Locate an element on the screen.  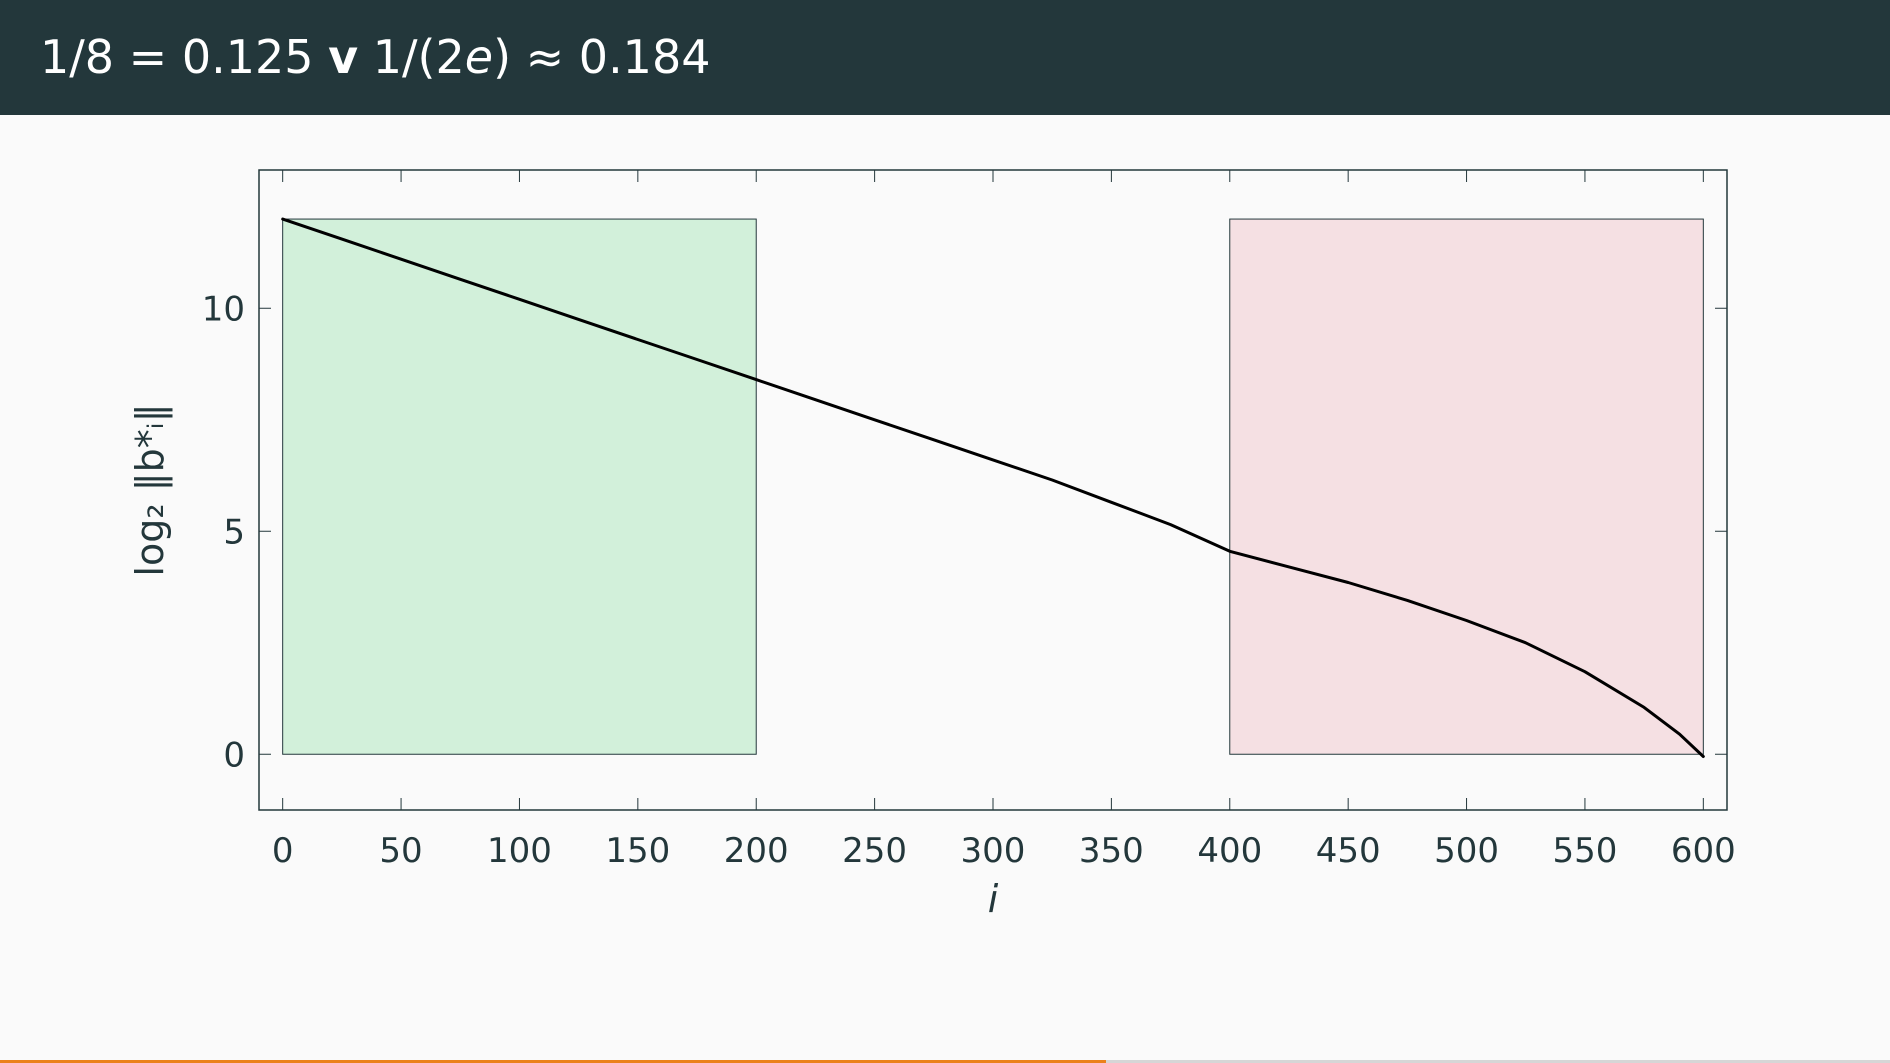
x-tick-label: 50 is located at coordinates (400, 851).